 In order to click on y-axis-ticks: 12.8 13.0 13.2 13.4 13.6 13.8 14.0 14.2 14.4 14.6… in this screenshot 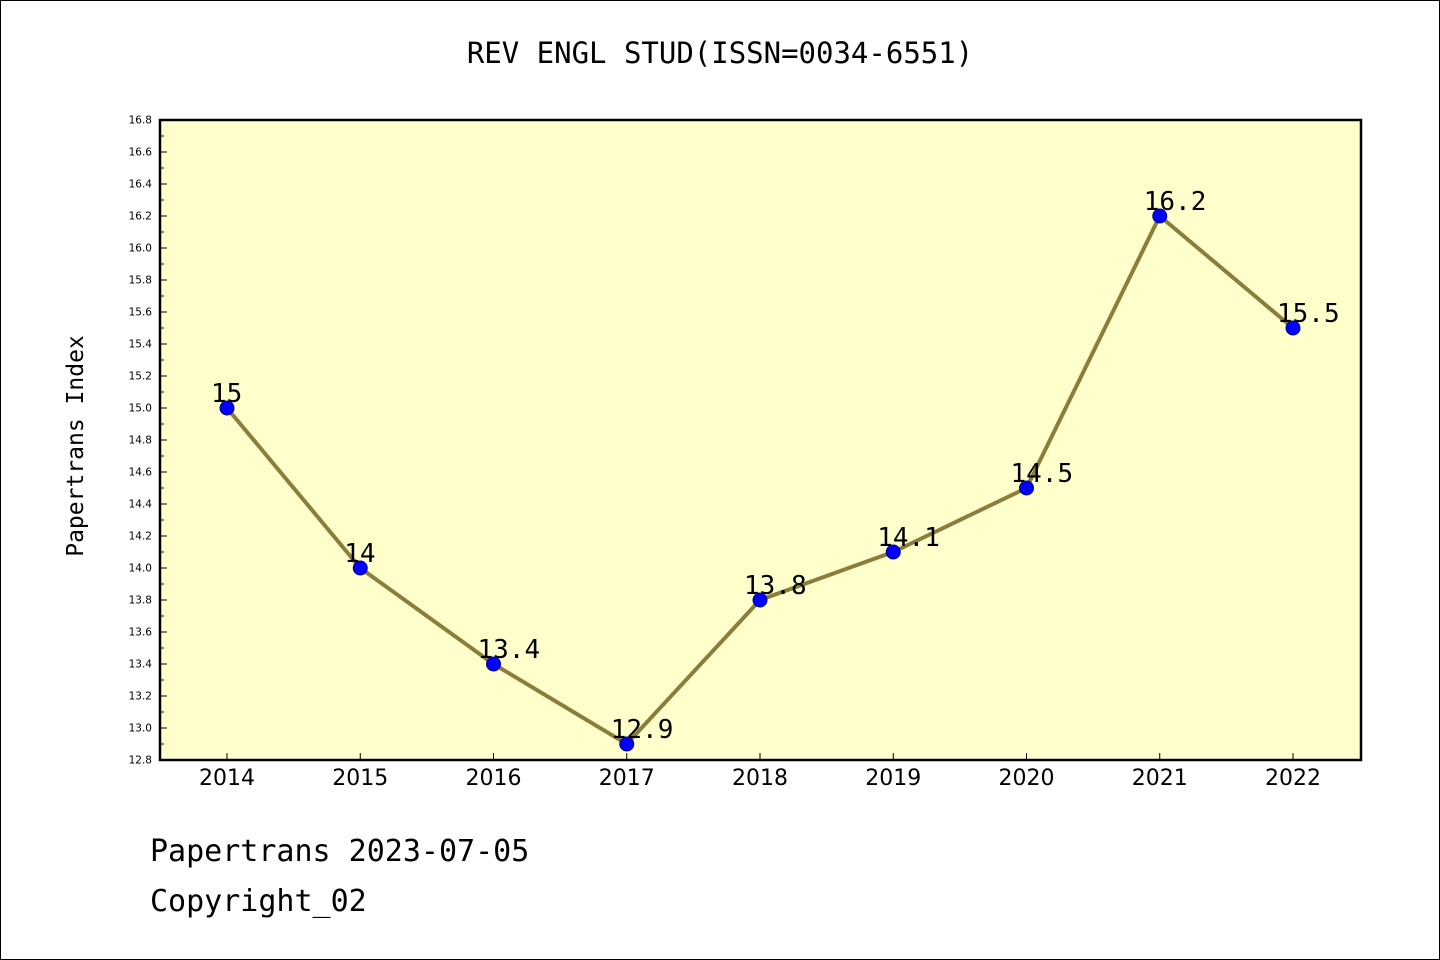, I will do `click(148, 441)`.